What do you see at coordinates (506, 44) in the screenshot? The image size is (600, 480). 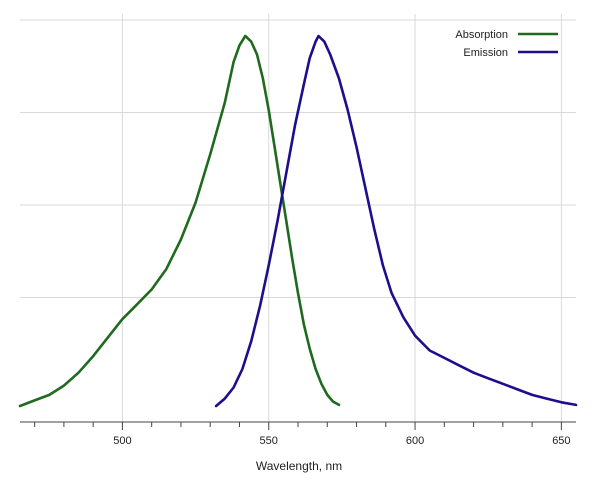 I see `legend: Absorption Emission` at bounding box center [506, 44].